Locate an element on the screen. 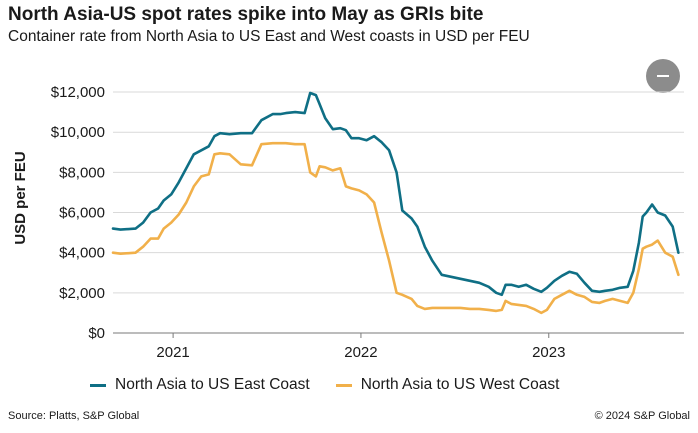 This screenshot has width=698, height=433. y-axis-label: USD per FEU is located at coordinates (20, 197).